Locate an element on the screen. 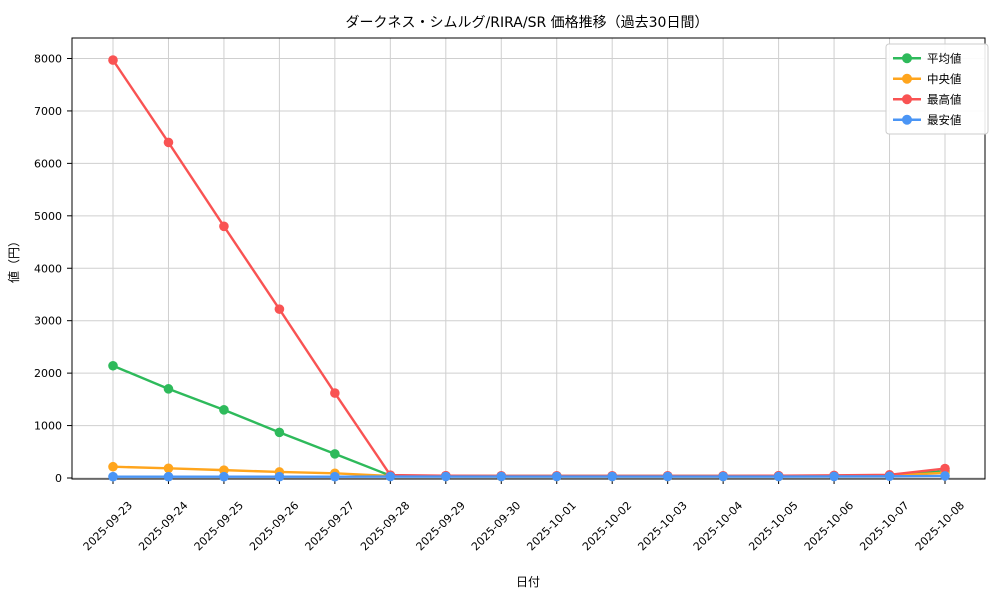  legend-label-平均値: 平均値 is located at coordinates (944, 58).